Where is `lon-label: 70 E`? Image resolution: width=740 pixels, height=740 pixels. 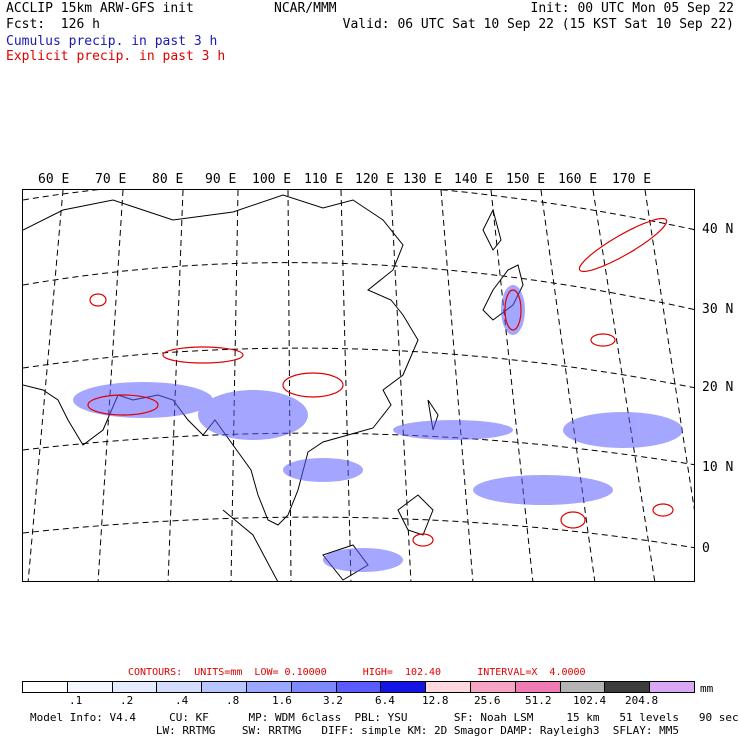 lon-label: 70 E is located at coordinates (111, 179).